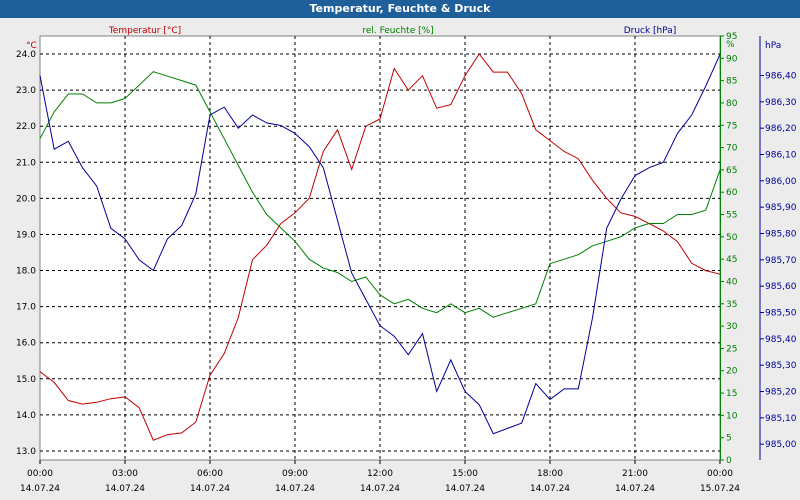  I want to click on hum-tick-label: 5, so click(729, 439).